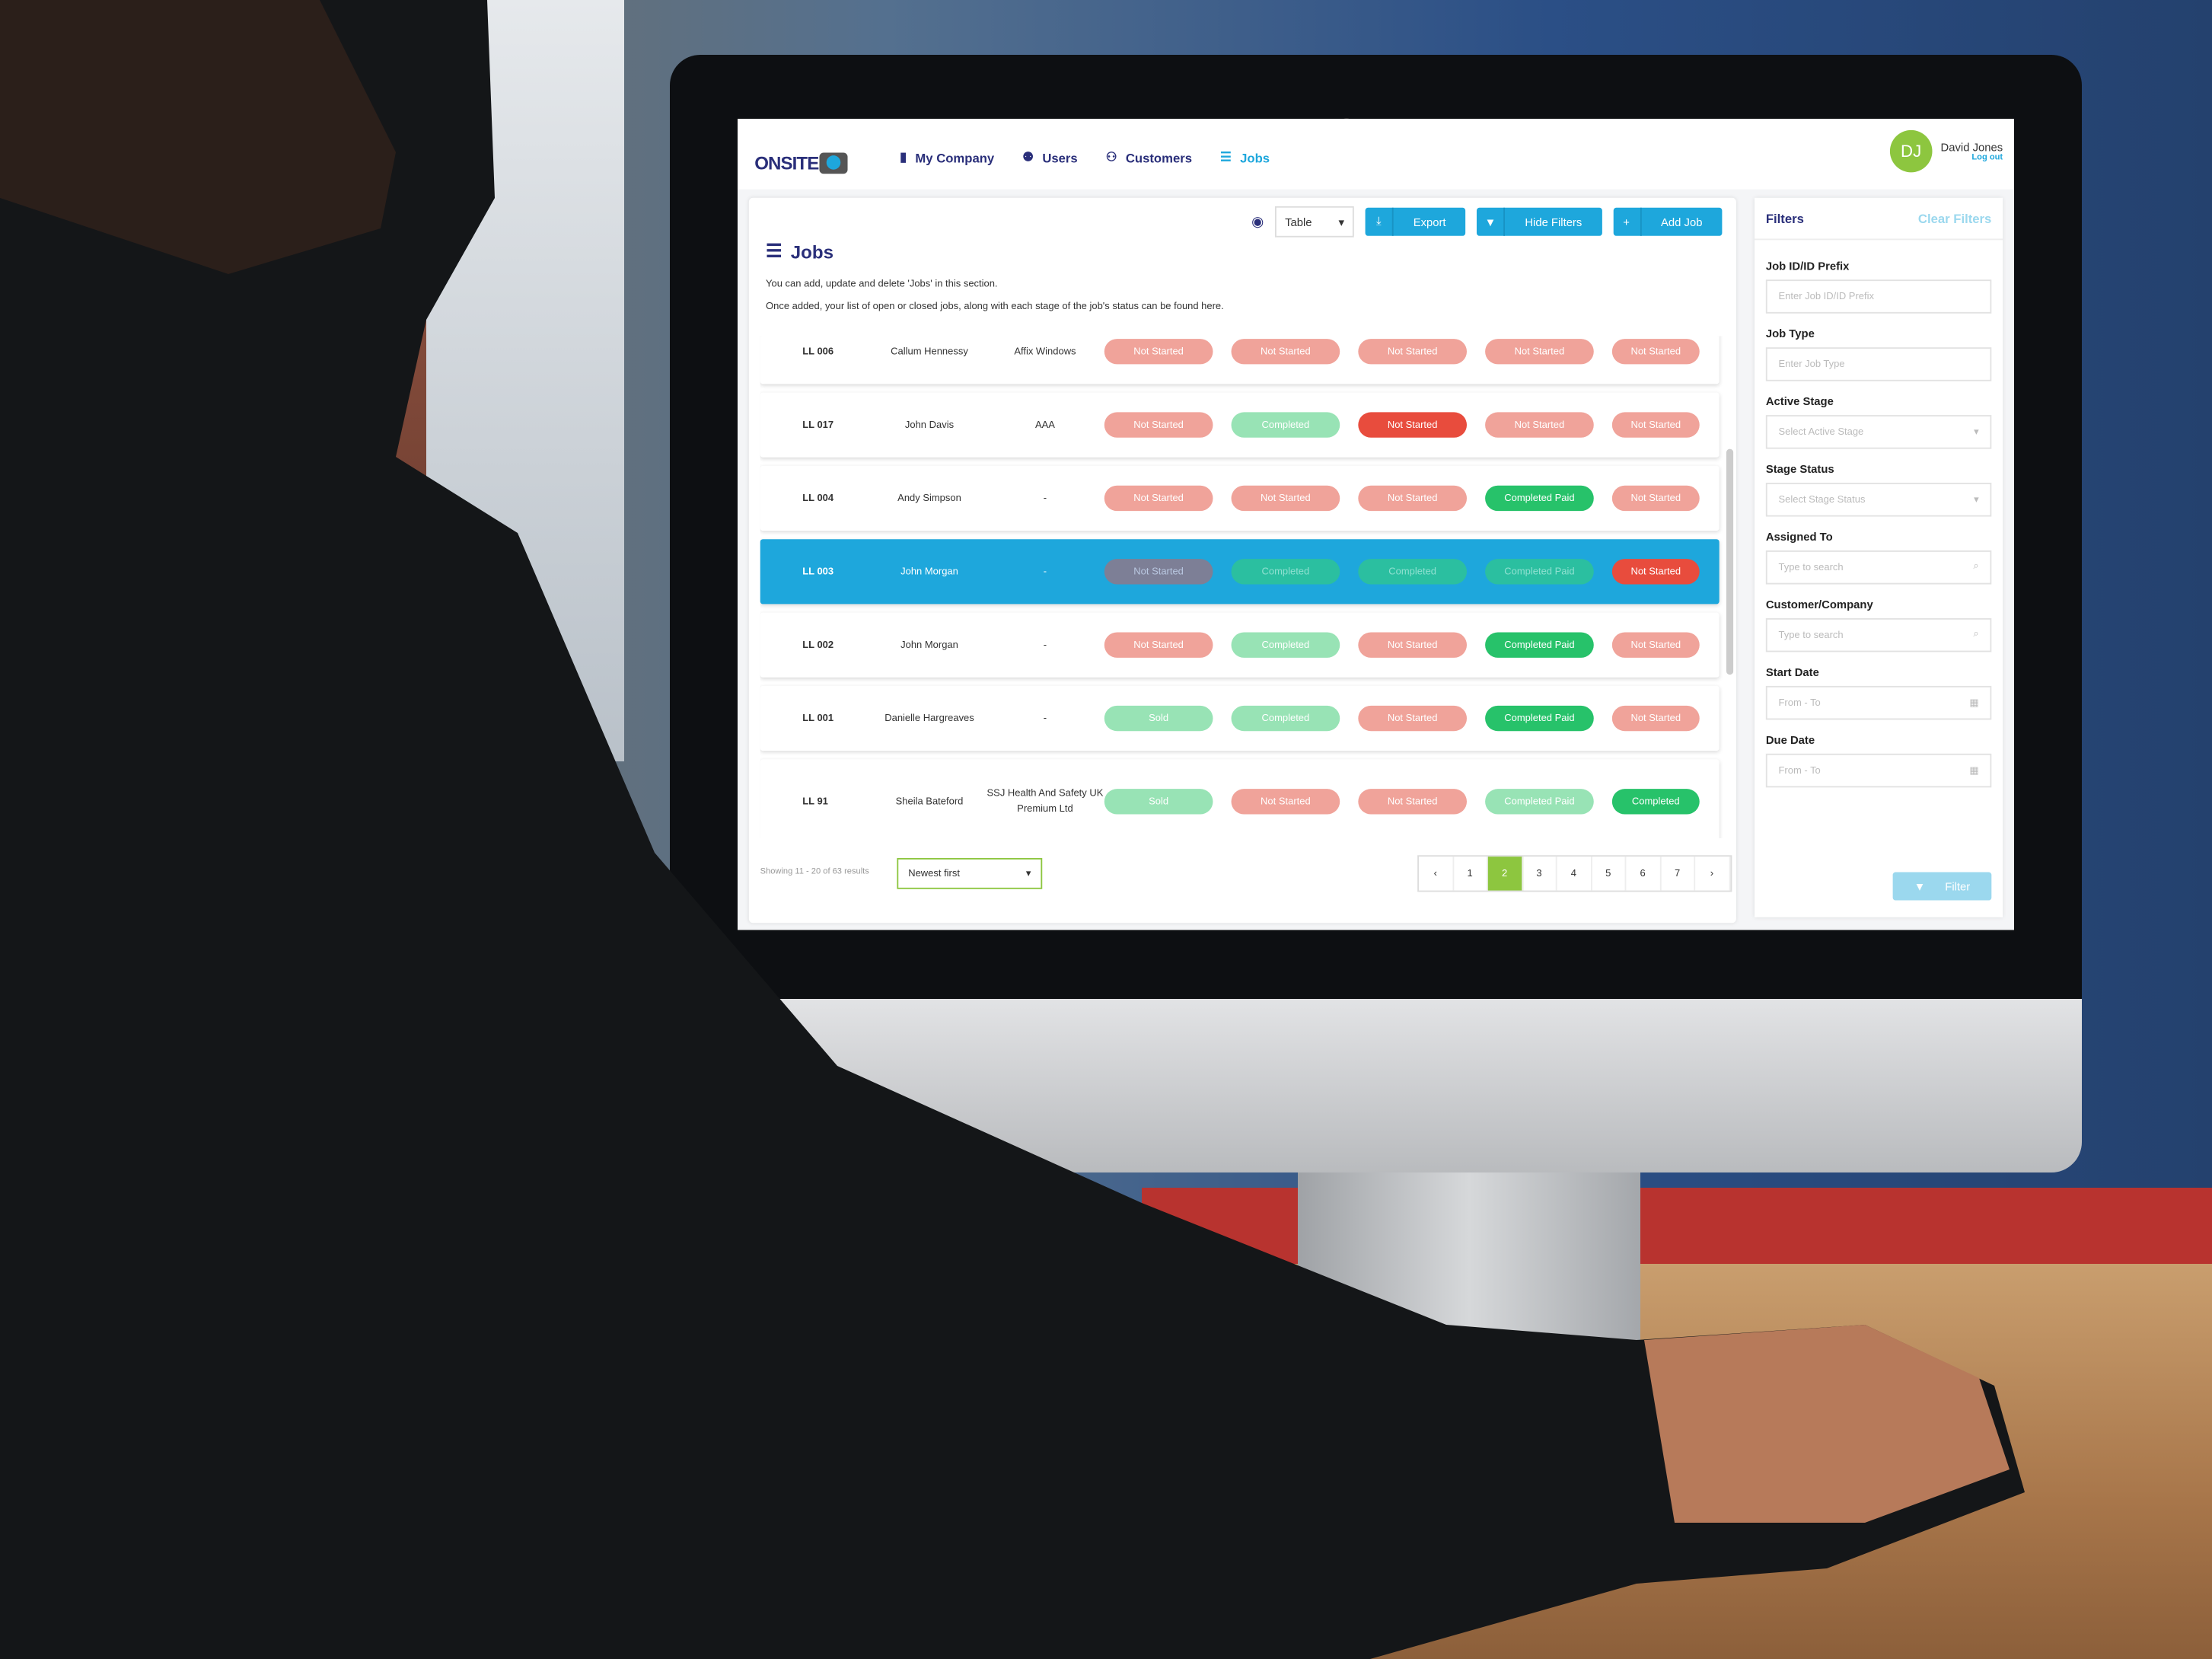  What do you see at coordinates (1111, 156) in the screenshot?
I see `customers-icon: ⚇` at bounding box center [1111, 156].